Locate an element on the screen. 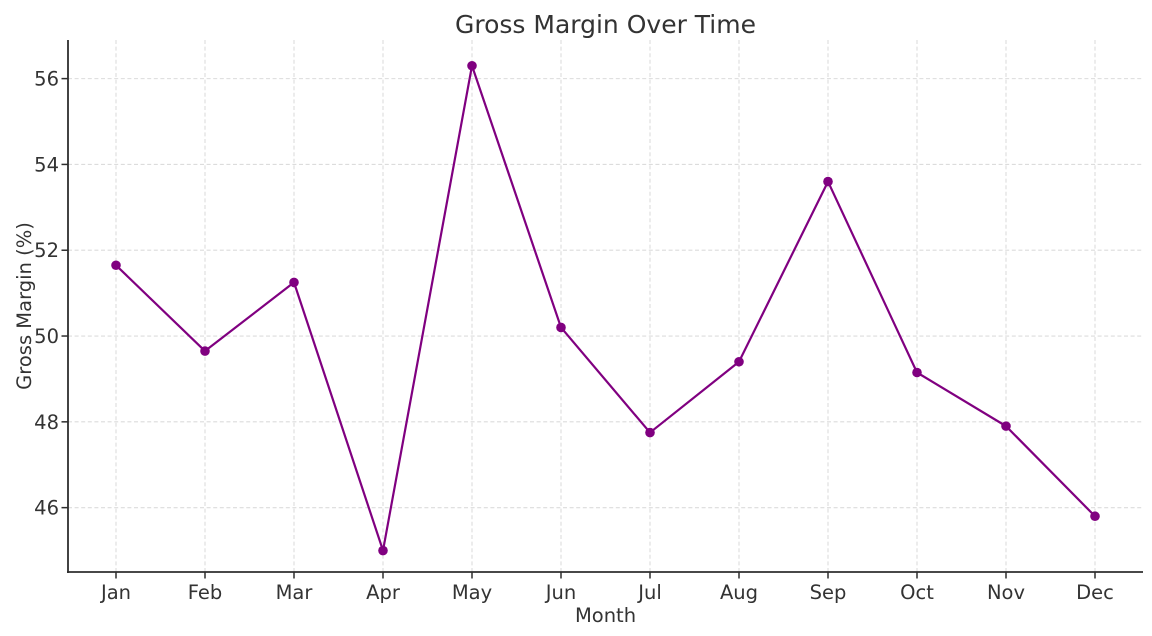  x-tick-label: Jun is located at coordinates (560, 592).